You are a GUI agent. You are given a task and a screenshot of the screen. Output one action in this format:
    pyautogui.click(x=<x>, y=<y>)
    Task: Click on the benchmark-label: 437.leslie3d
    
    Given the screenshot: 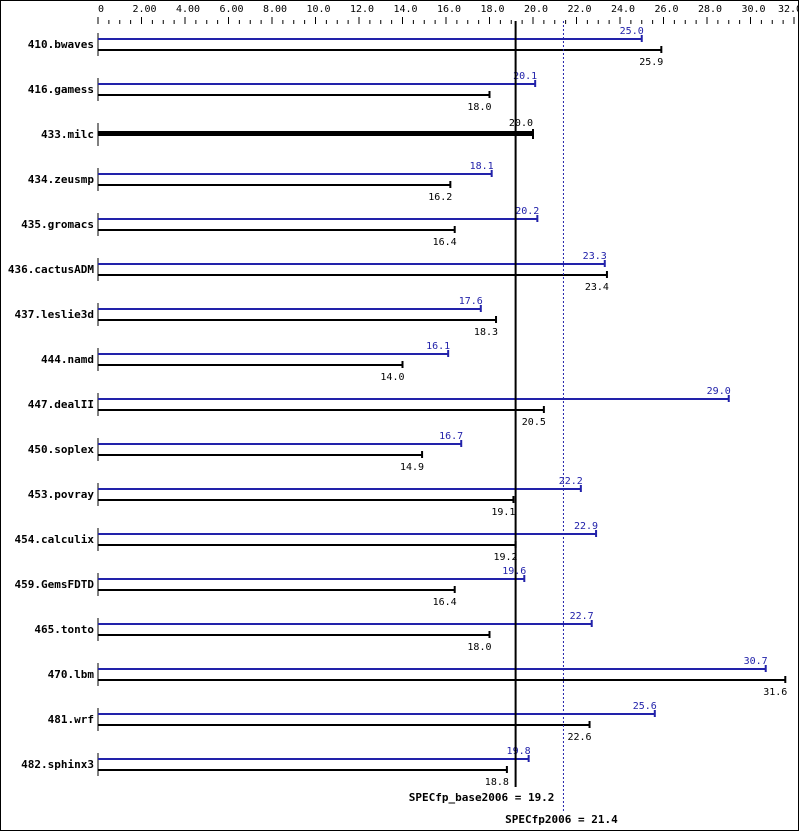 What is the action you would take?
    pyautogui.click(x=54, y=314)
    